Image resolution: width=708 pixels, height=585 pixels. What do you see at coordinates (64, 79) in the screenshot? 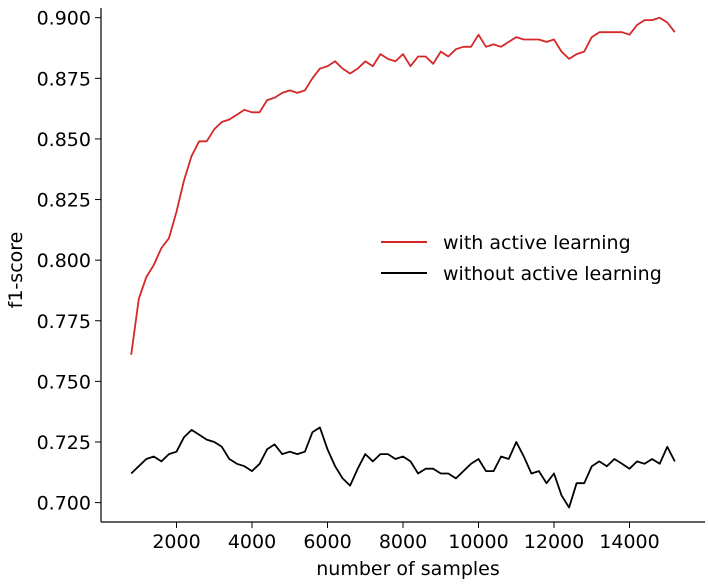
I see `y-tick-label: 0.875` at bounding box center [64, 79].